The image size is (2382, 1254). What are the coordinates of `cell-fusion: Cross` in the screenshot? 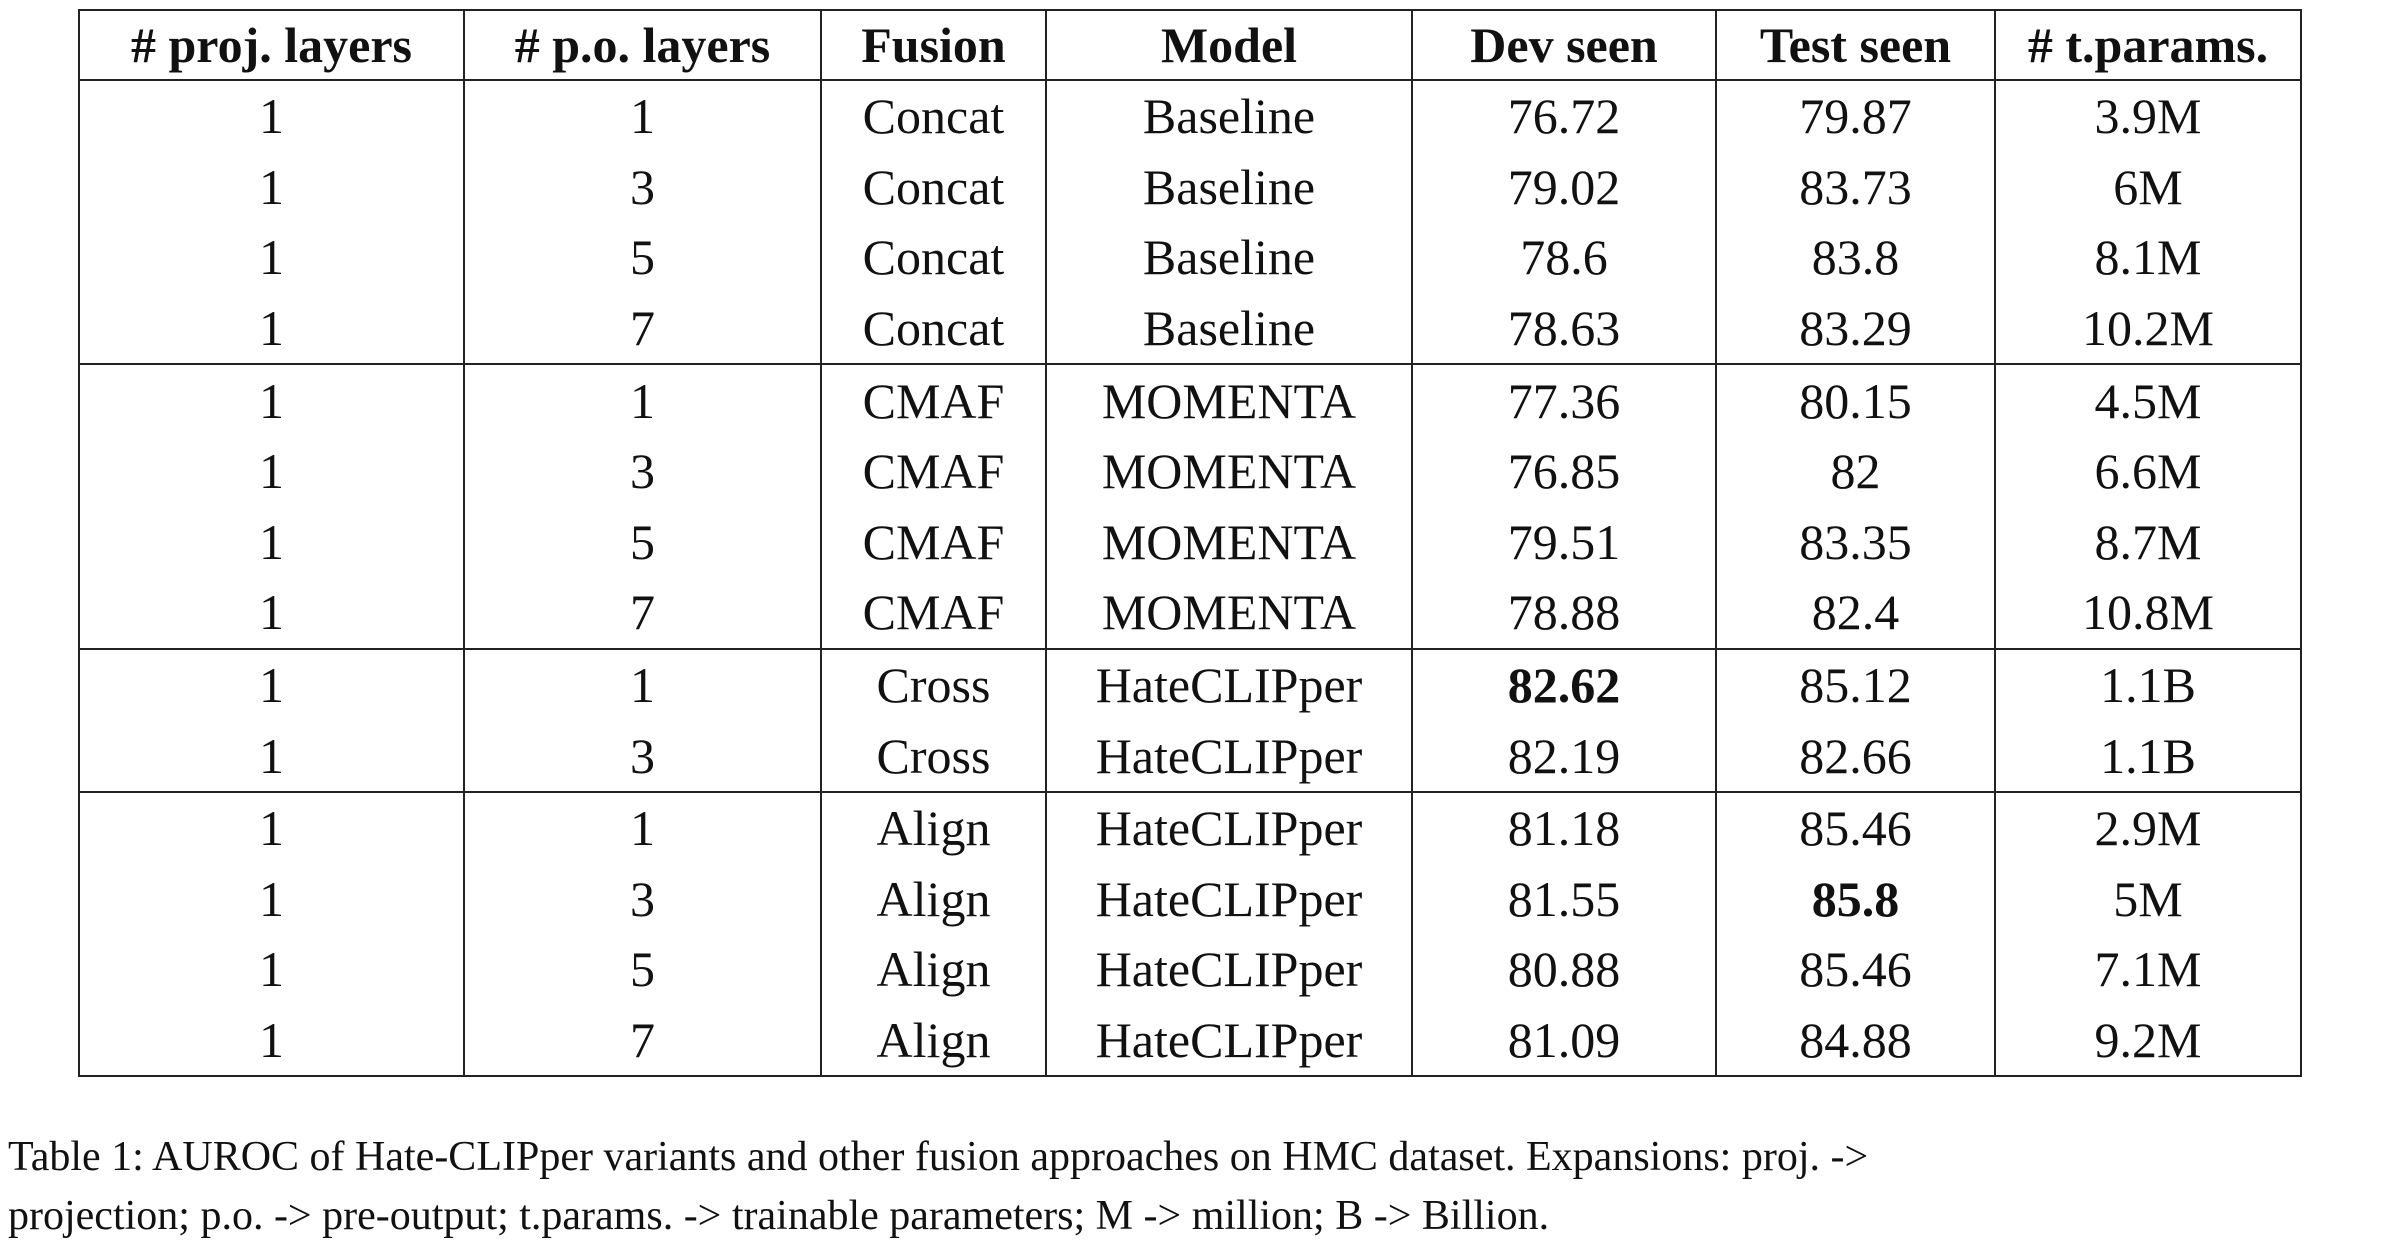 It's located at (933, 684).